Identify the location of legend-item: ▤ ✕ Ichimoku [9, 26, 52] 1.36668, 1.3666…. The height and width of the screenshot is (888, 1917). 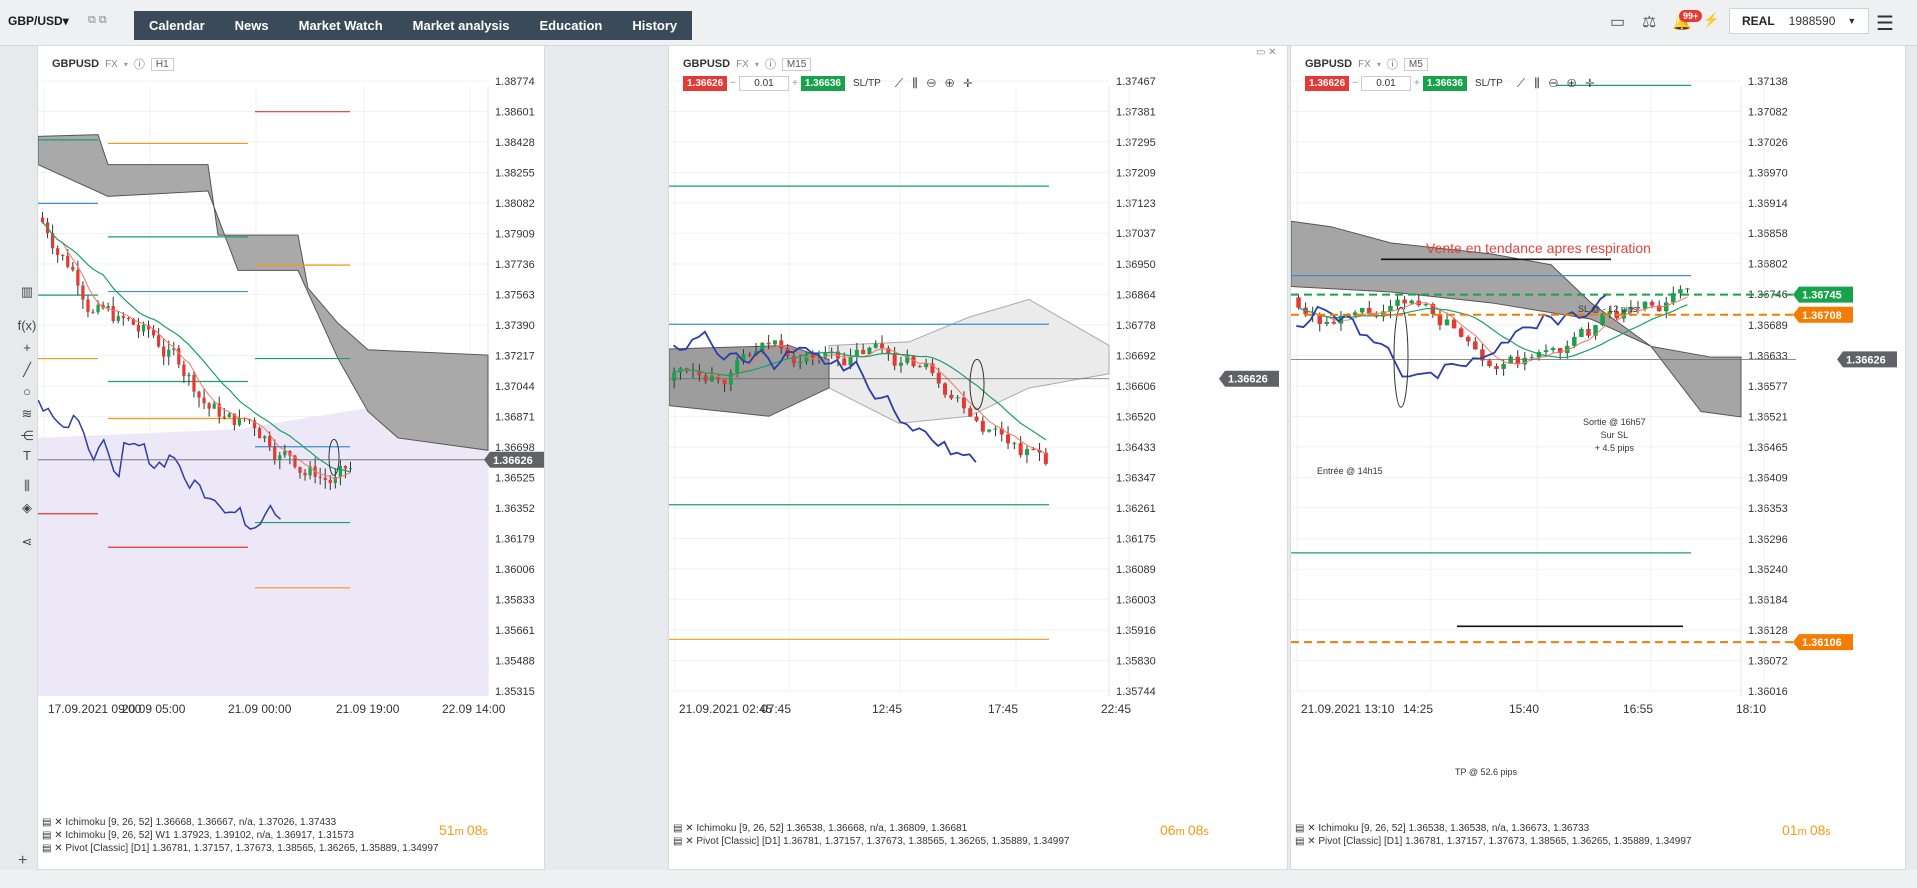
(189, 822).